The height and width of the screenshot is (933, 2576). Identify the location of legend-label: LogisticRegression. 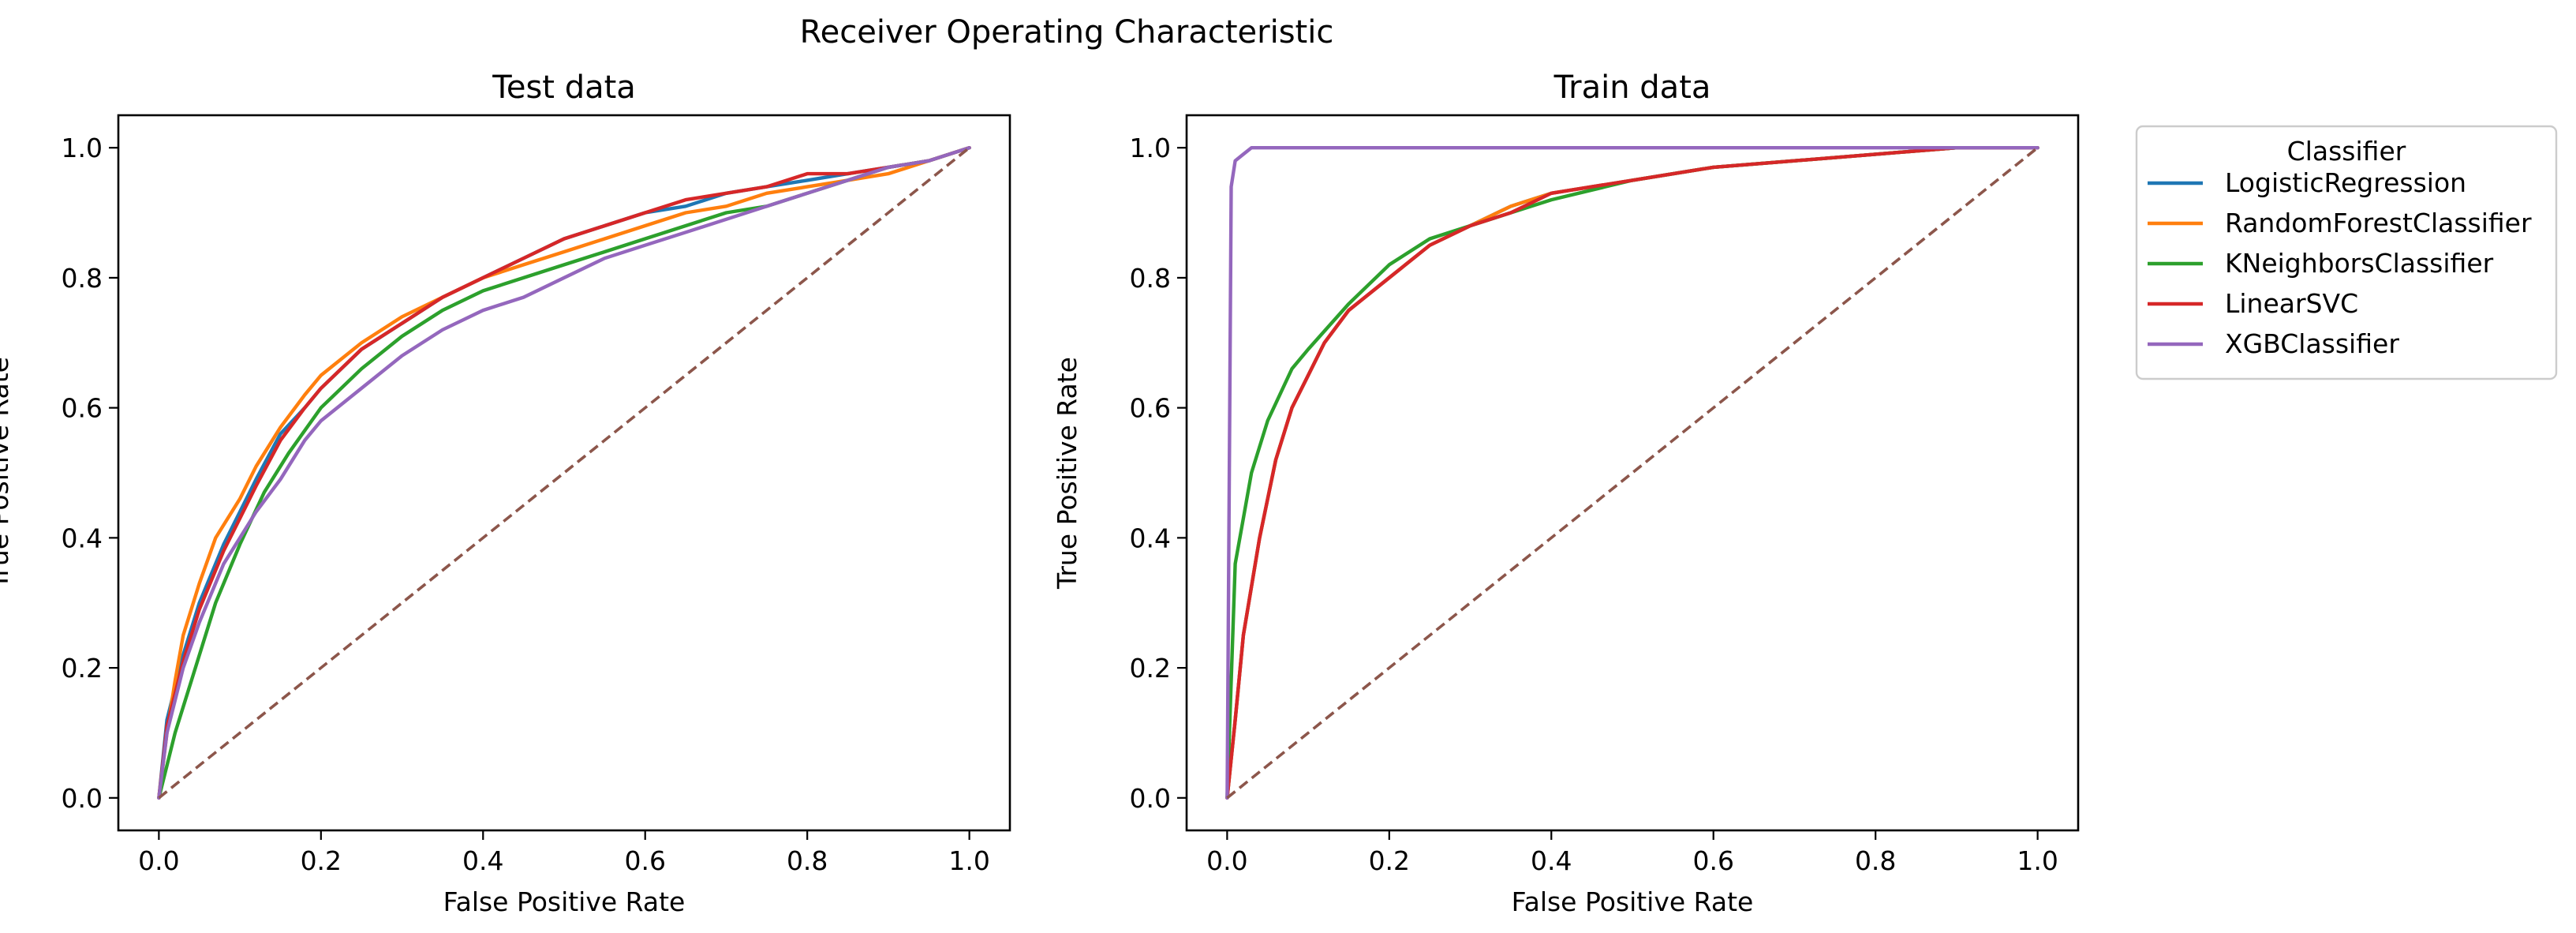
(2345, 182).